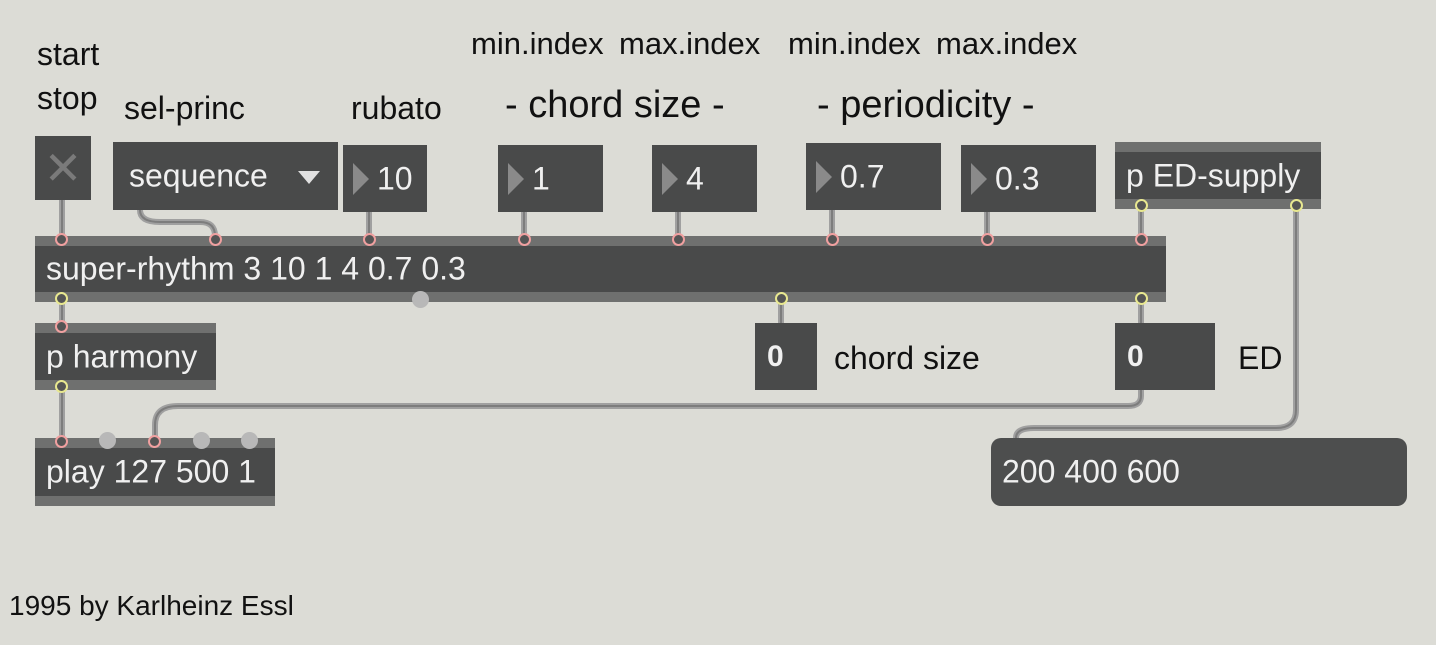  What do you see at coordinates (256, 268) in the screenshot?
I see `super-rhythm-text: super-rhythm 3 10 1 4 0.7 0.3` at bounding box center [256, 268].